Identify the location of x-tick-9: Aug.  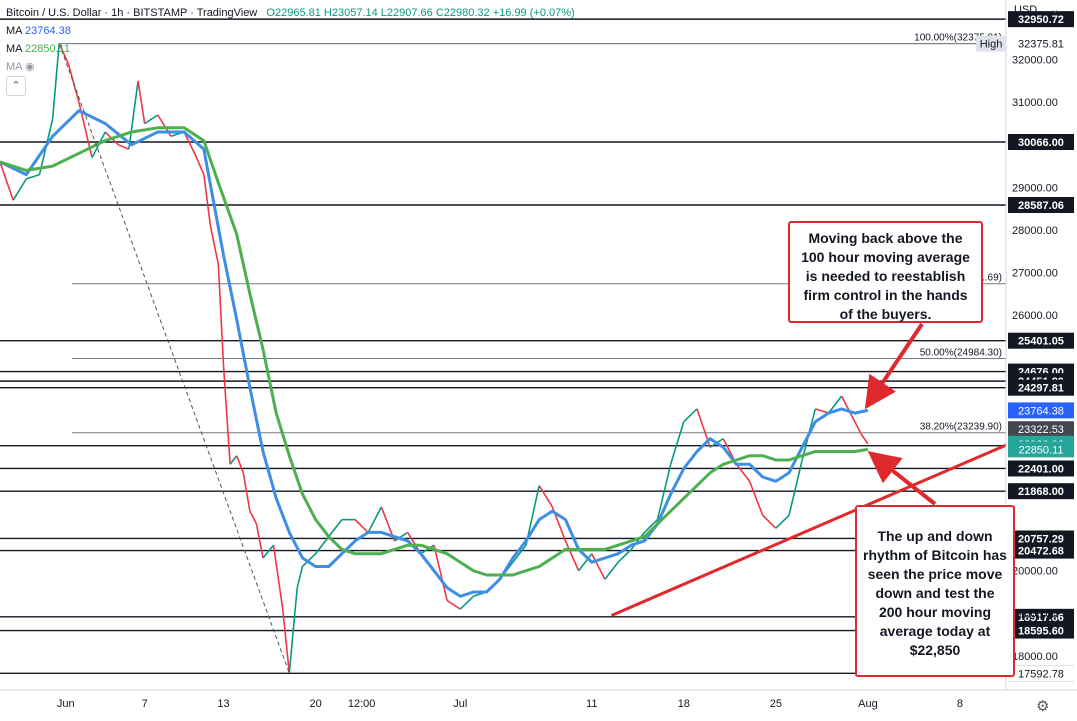
(868, 704).